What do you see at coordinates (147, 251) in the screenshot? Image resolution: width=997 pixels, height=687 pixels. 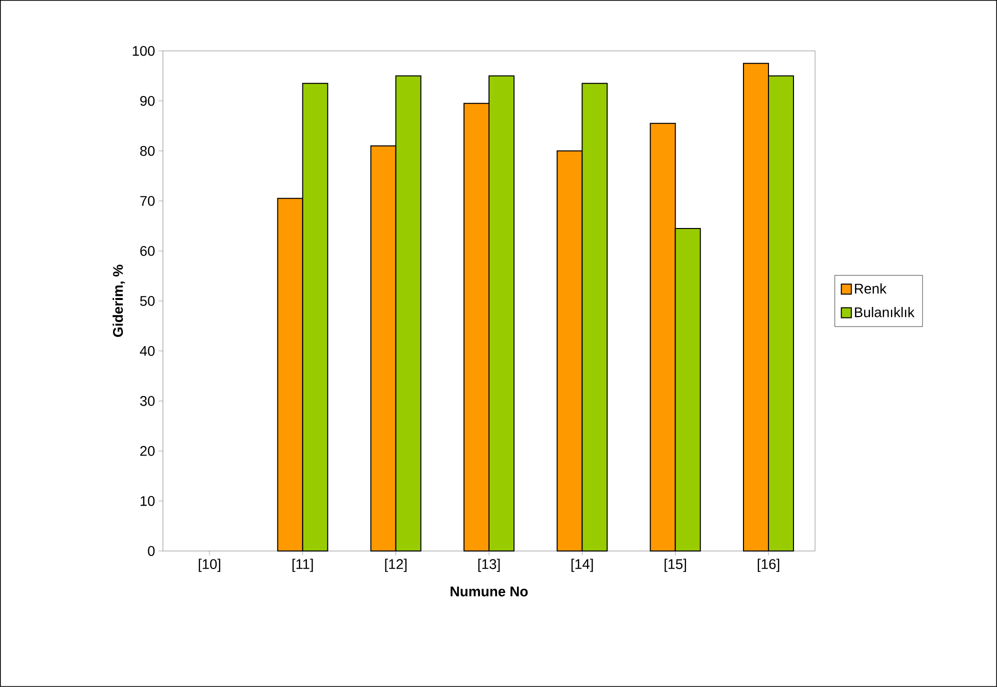 I see `y-tick-label: 60` at bounding box center [147, 251].